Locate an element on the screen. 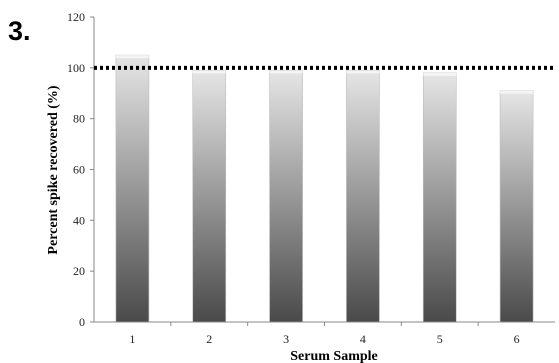 This screenshot has width=559, height=363. x-tick-label: 3 is located at coordinates (286, 339).